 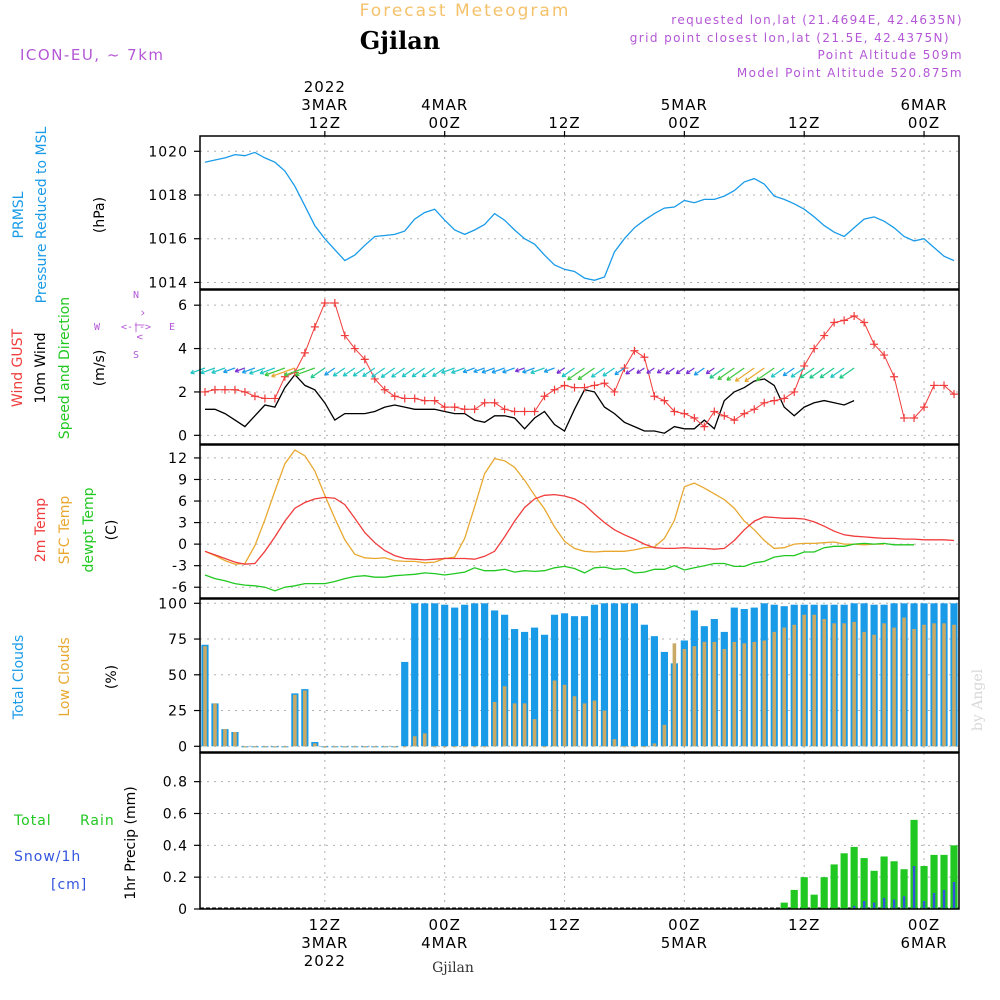 What do you see at coordinates (139, 325) in the screenshot?
I see `compass-vertical: ^ | v` at bounding box center [139, 325].